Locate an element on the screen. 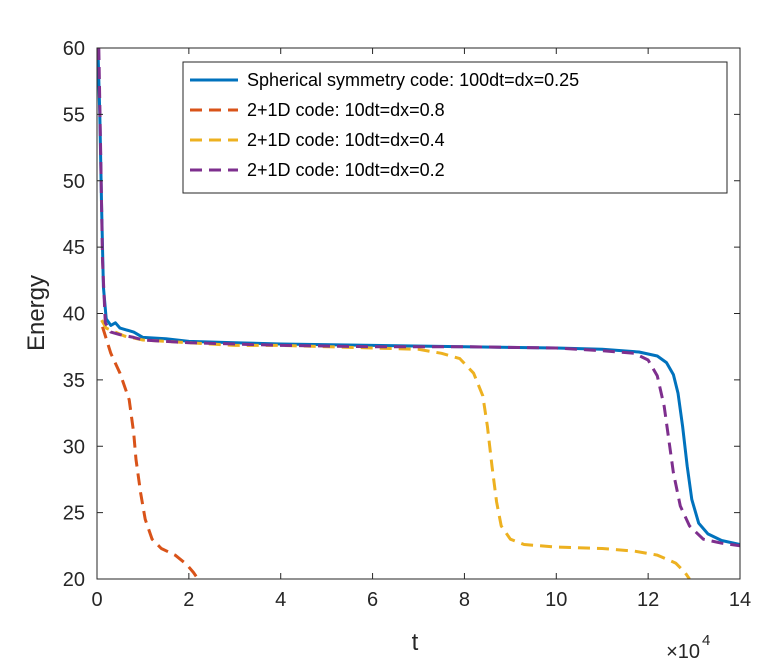 The image size is (780, 672). x-tick-label: 6 is located at coordinates (372, 600).